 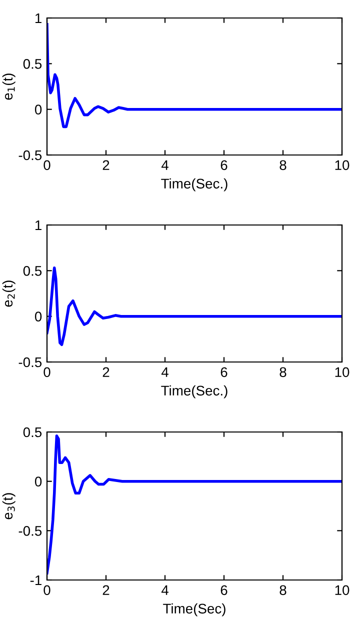 What do you see at coordinates (9, 87) in the screenshot?
I see `y-axis-title: e$_{1}$(t)` at bounding box center [9, 87].